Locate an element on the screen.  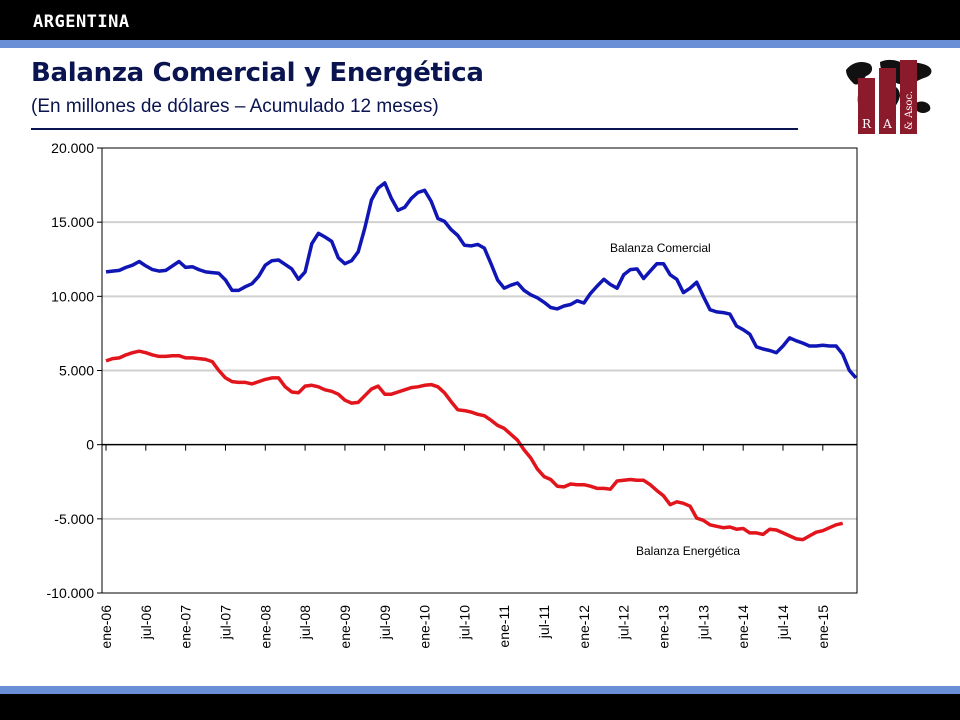
x-tick-label: jul-11 is located at coordinates (544, 622).